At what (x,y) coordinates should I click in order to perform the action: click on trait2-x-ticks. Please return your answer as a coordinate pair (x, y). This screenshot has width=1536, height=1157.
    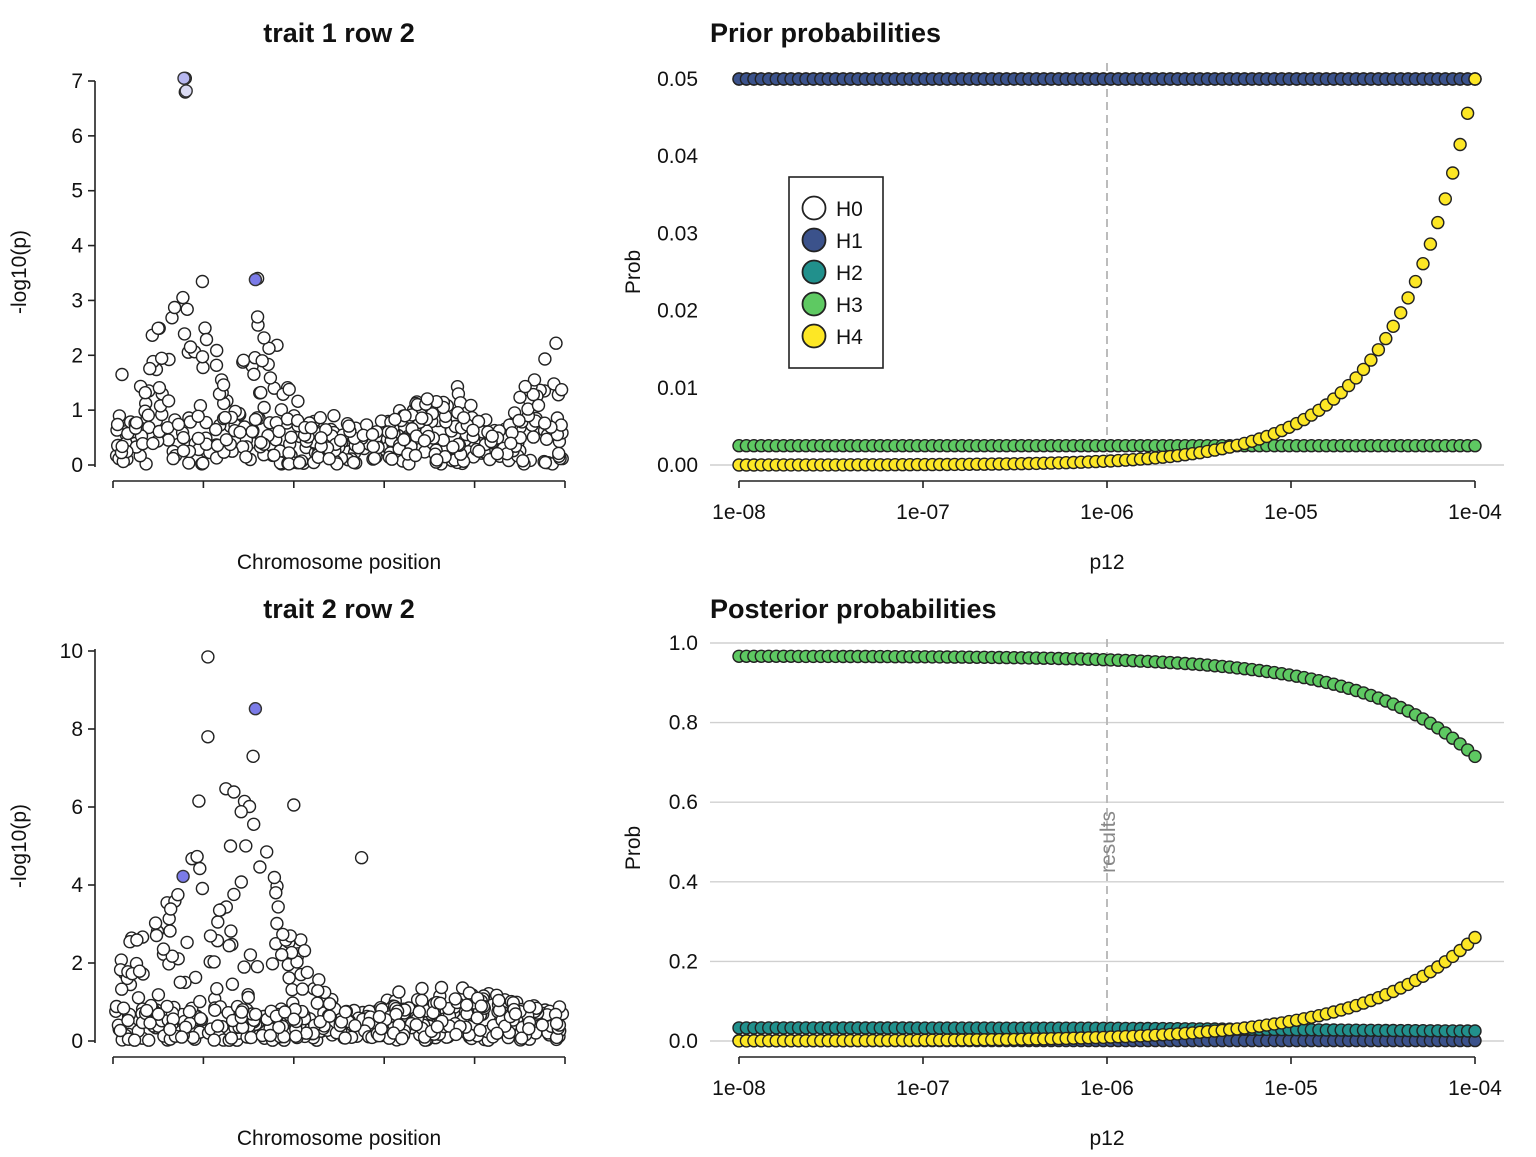
    Looking at the image, I should click on (339, 1060).